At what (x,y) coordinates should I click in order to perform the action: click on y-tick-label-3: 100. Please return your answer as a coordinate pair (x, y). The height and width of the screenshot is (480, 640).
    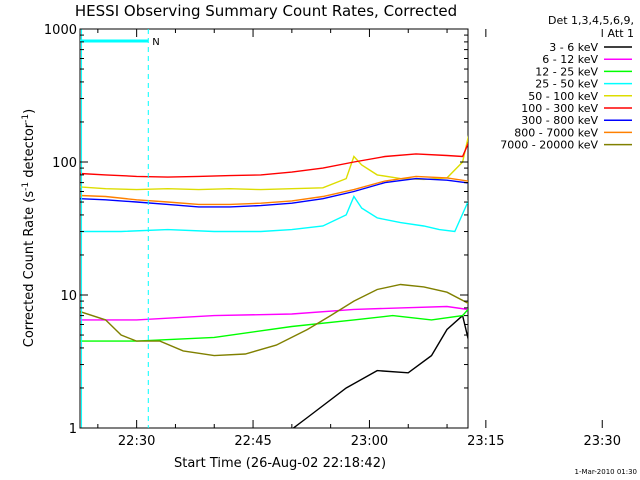
    Looking at the image, I should click on (64, 163).